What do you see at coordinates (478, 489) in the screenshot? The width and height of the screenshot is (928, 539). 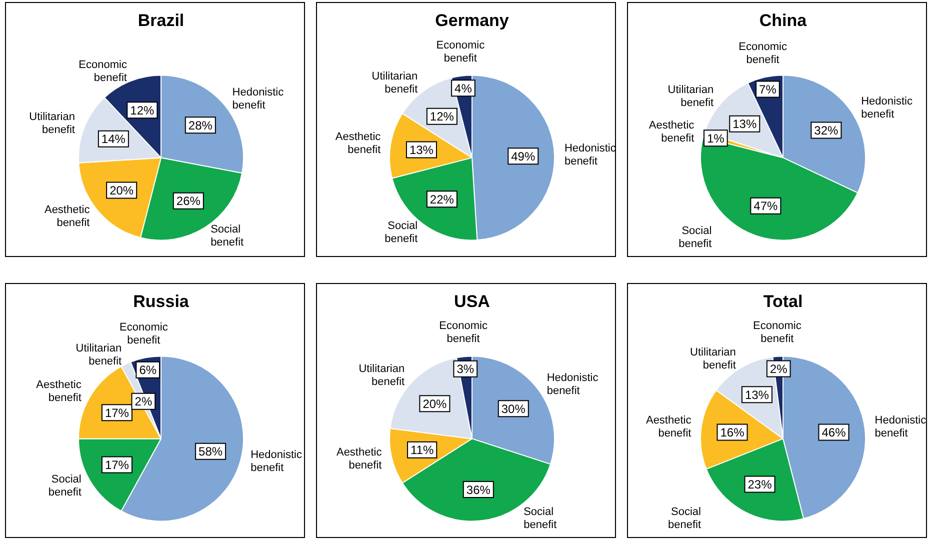 I see `data-label: 36%` at bounding box center [478, 489].